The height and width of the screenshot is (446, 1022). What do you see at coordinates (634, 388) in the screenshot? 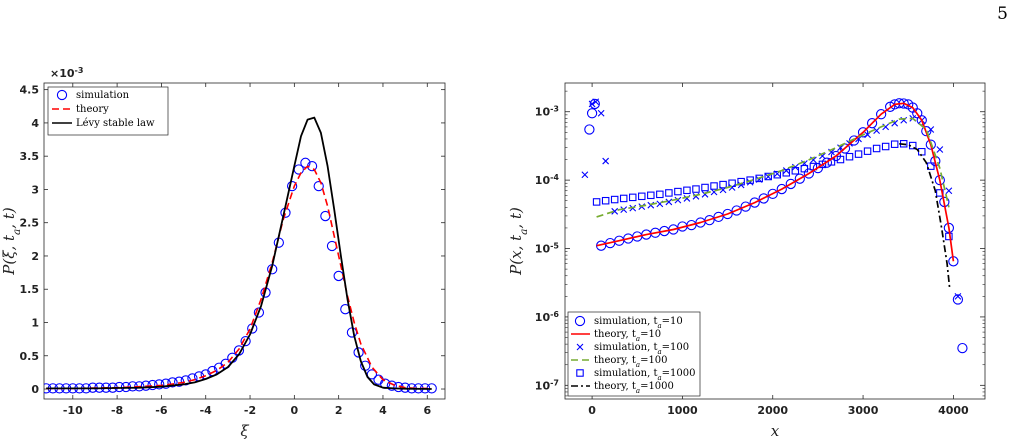
I see `legend-label: theory, ta=1000` at bounding box center [634, 388].